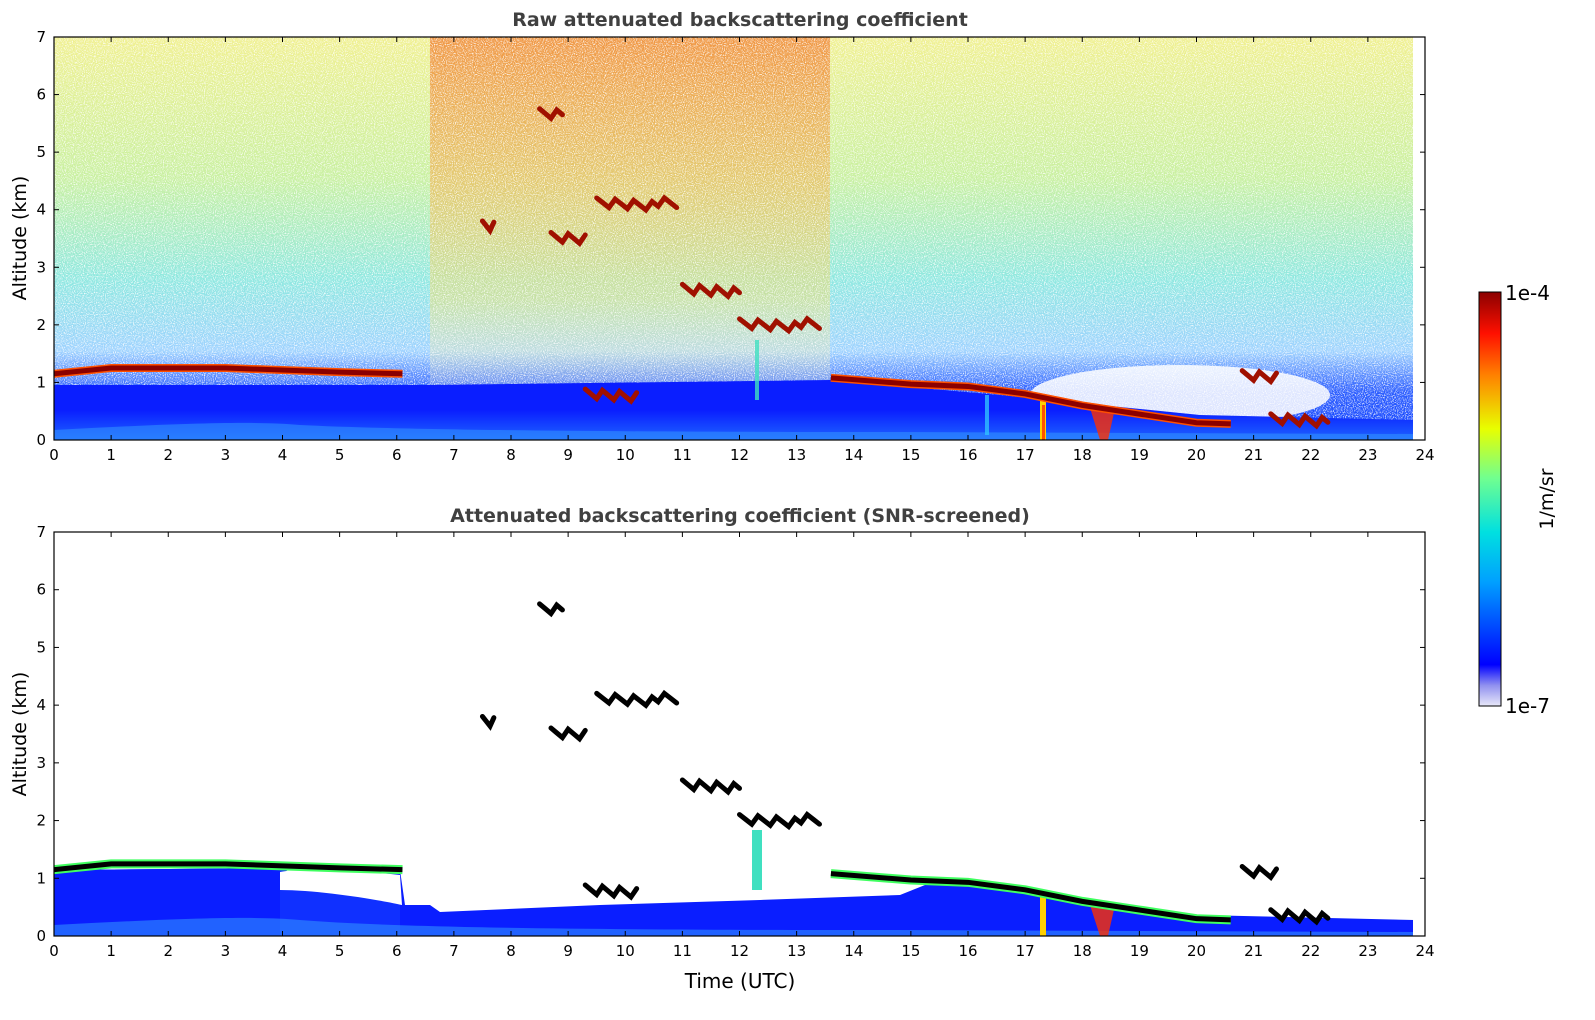 The image size is (1595, 1020). Describe the element at coordinates (1196, 951) in the screenshot. I see `x-tick-label: 20` at that location.